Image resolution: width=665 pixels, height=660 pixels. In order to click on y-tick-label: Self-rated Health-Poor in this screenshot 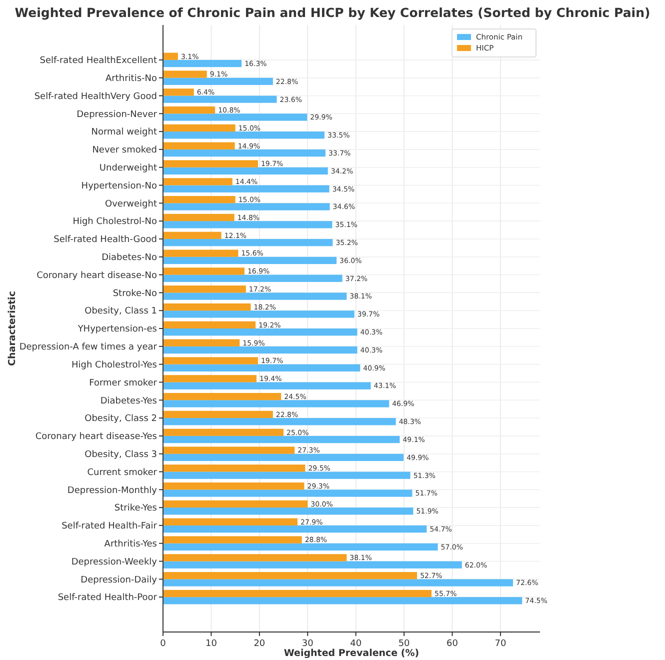, I will do `click(108, 598)`.